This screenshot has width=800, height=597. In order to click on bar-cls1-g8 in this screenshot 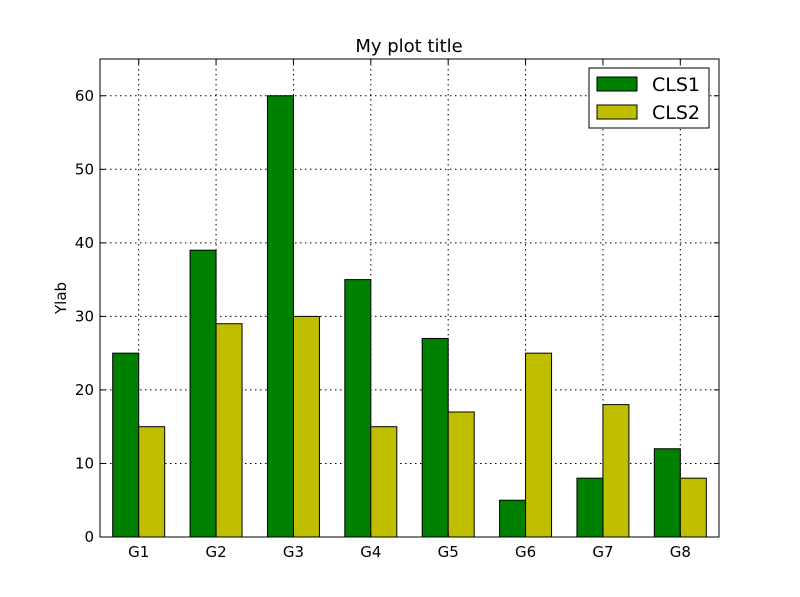, I will do `click(667, 493)`.